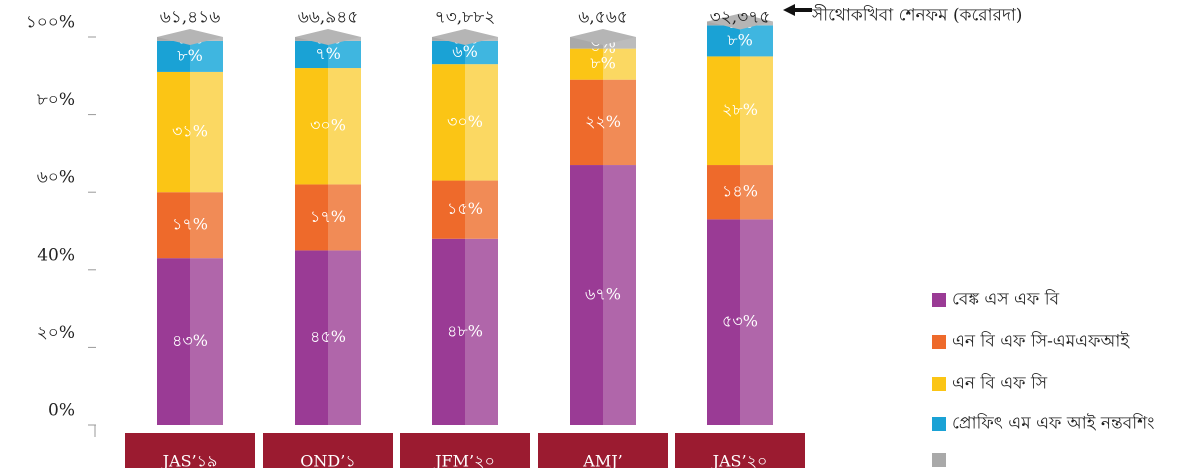  What do you see at coordinates (797, 10) in the screenshot?
I see `annotation-arrow` at bounding box center [797, 10].